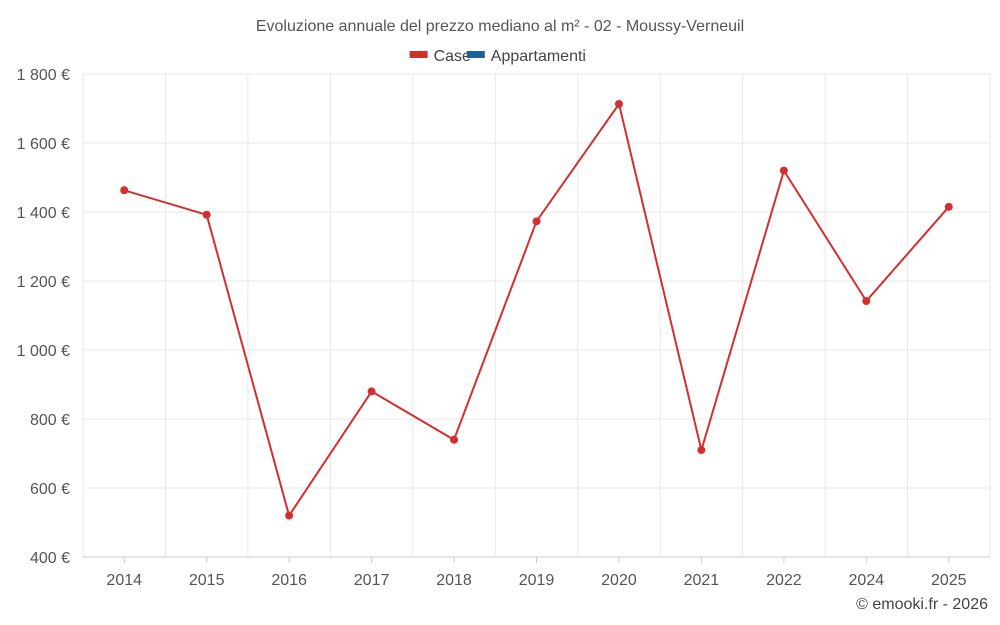  Describe the element at coordinates (50, 558) in the screenshot. I see `y-tick-label: 400 €` at that location.